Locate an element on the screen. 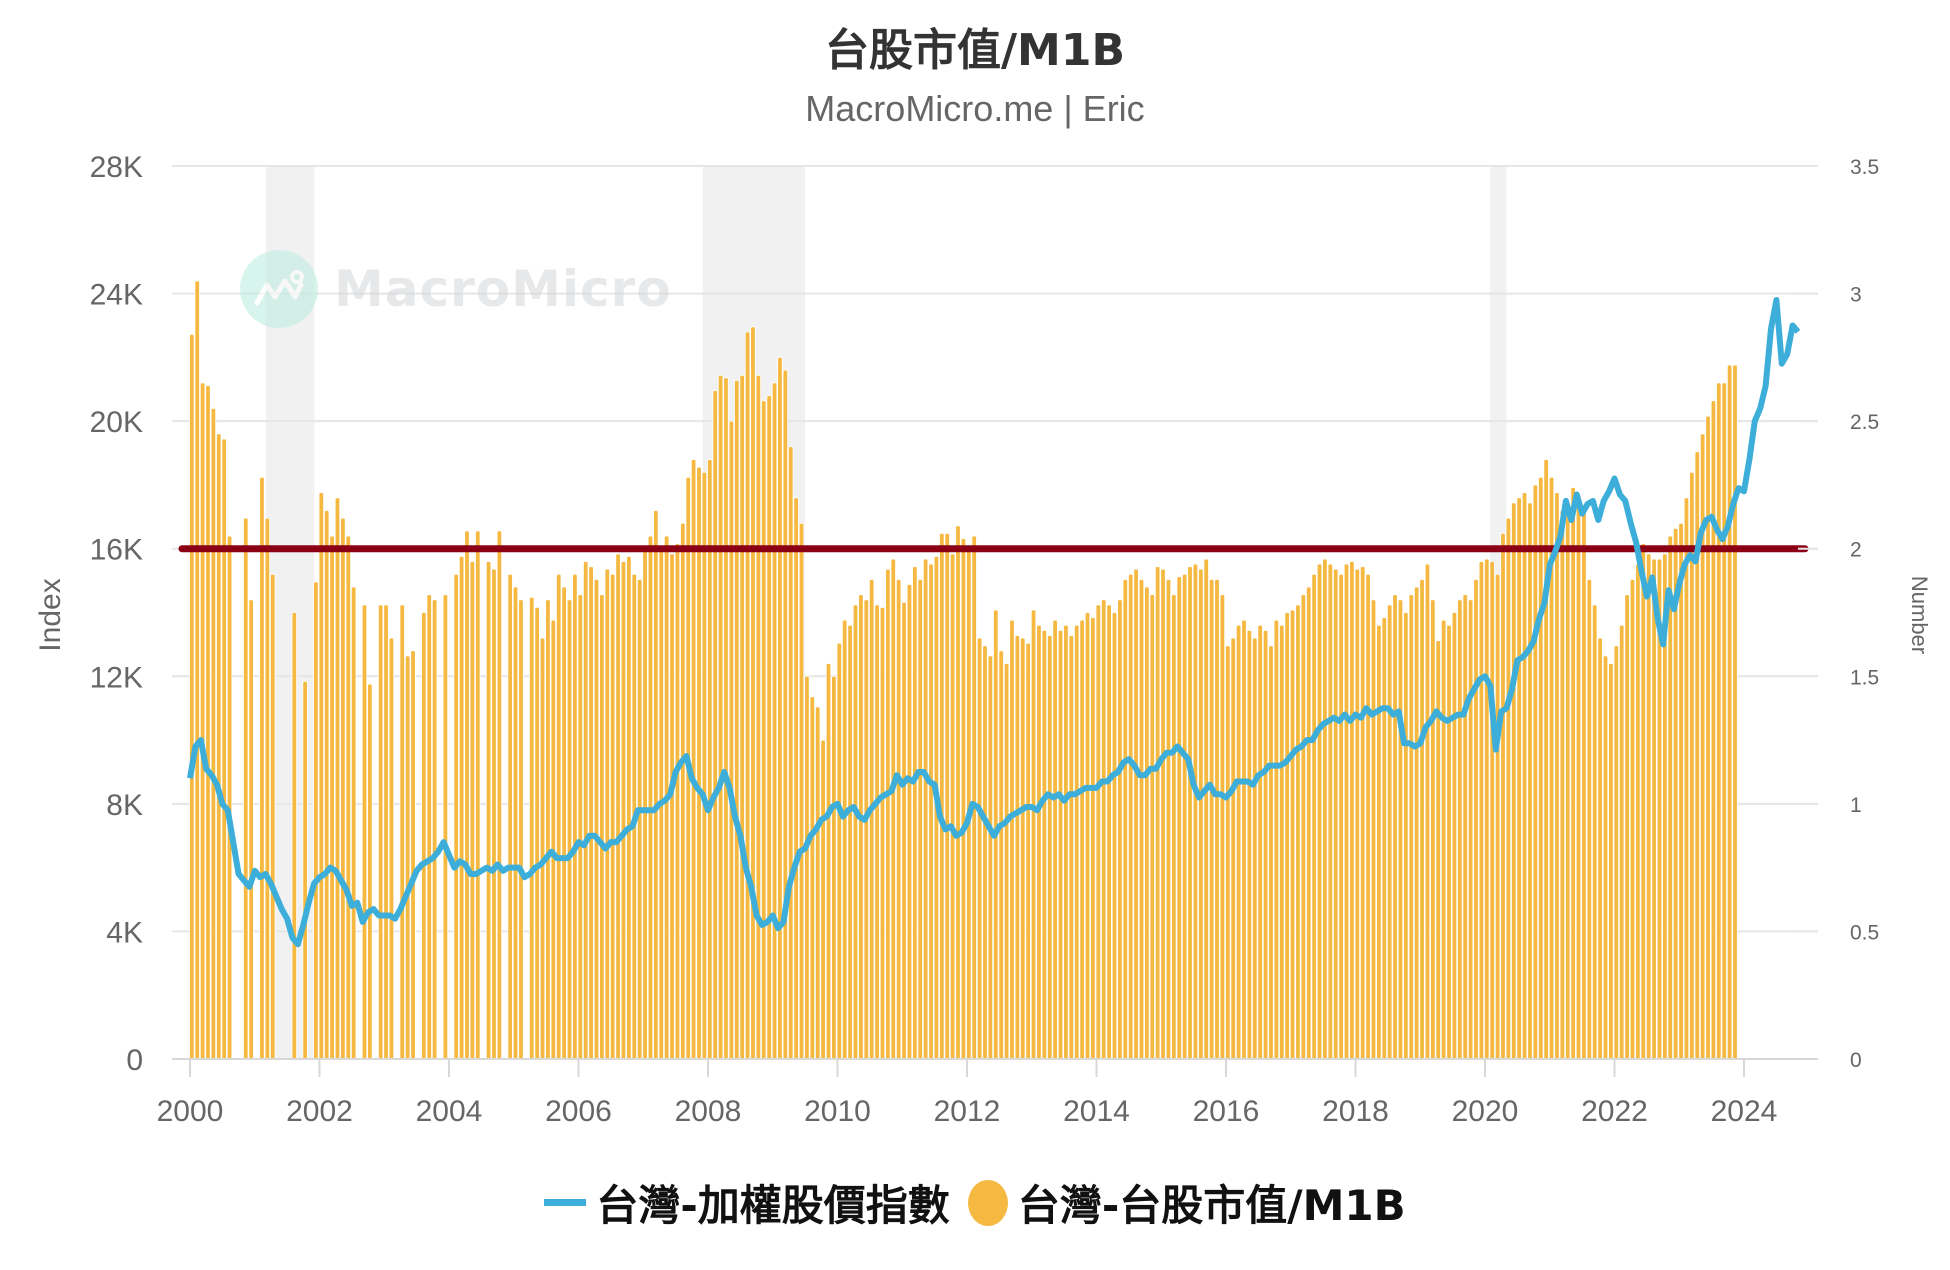 The image size is (1950, 1270). legend-item-market-cap-m1b: 台灣-台股市值/M1B is located at coordinates (1186, 1202).